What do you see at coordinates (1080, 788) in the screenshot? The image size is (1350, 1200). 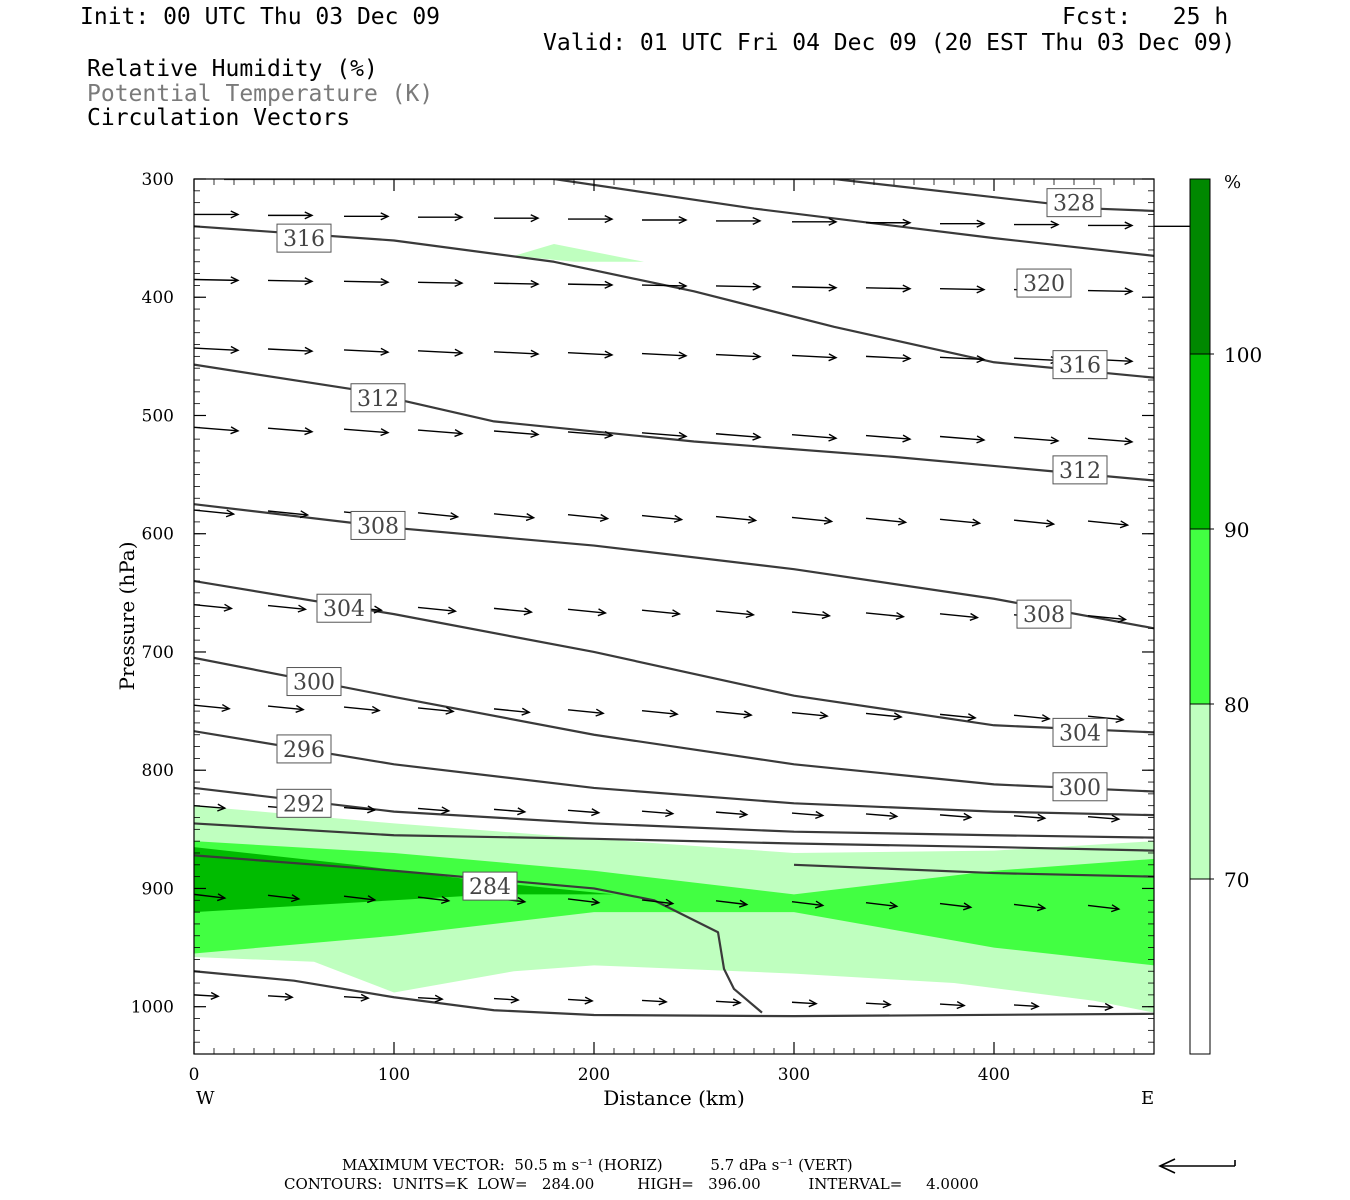 I see `contour-label-text: 300` at bounding box center [1080, 788].